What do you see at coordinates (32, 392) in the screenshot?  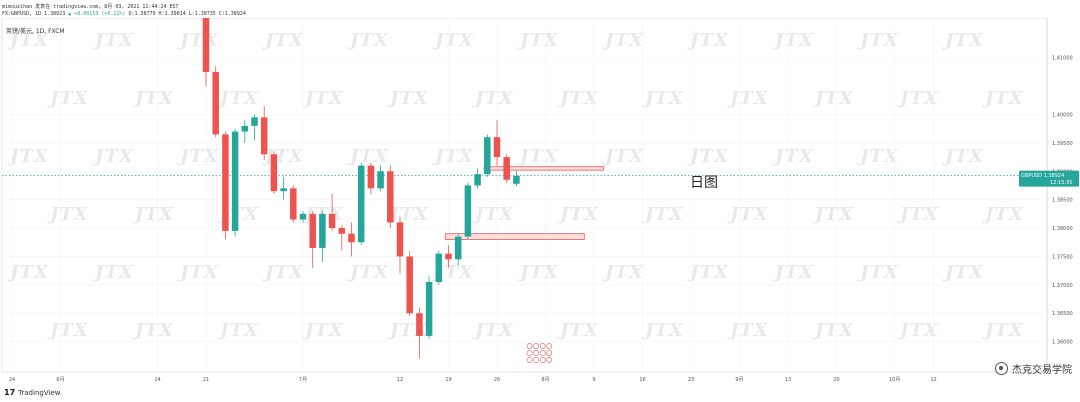 I see `tradingview-logo: 𝟭𝟳 TradingView` at bounding box center [32, 392].